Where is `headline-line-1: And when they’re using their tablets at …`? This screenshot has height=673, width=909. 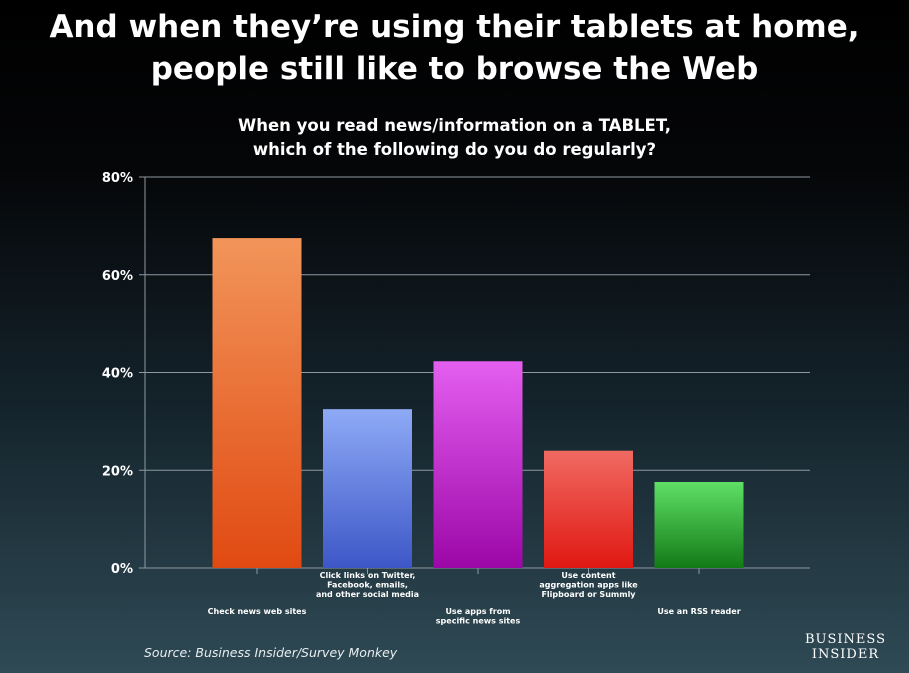 headline-line-1: And when they’re using their tablets at … is located at coordinates (454, 27).